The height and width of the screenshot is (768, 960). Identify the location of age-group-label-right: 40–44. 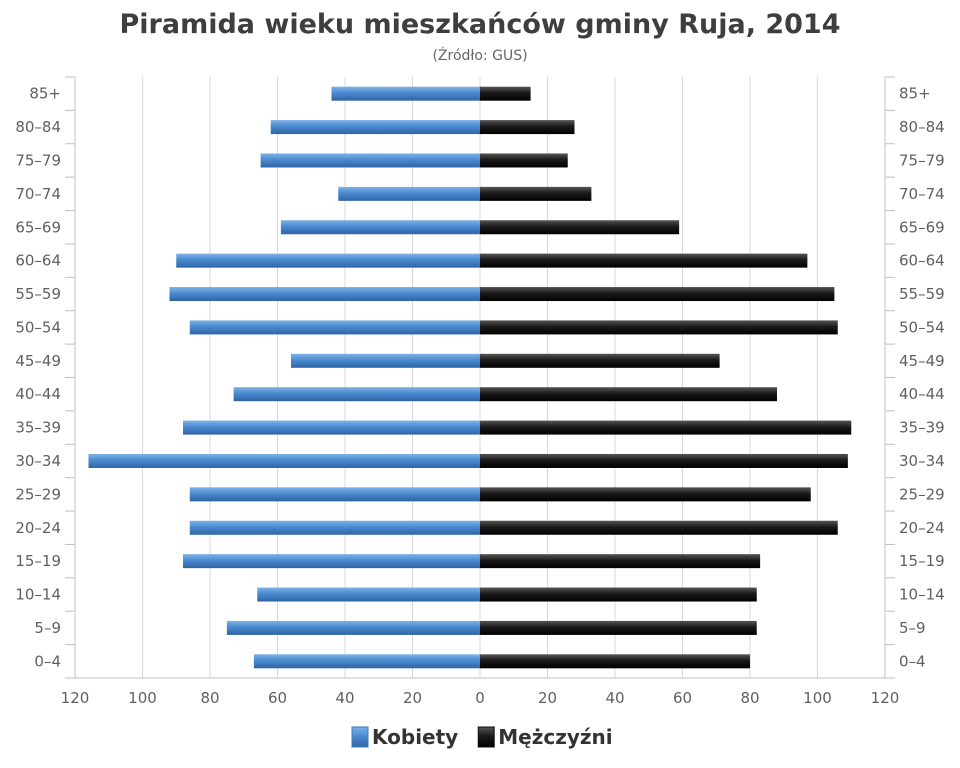
(922, 394).